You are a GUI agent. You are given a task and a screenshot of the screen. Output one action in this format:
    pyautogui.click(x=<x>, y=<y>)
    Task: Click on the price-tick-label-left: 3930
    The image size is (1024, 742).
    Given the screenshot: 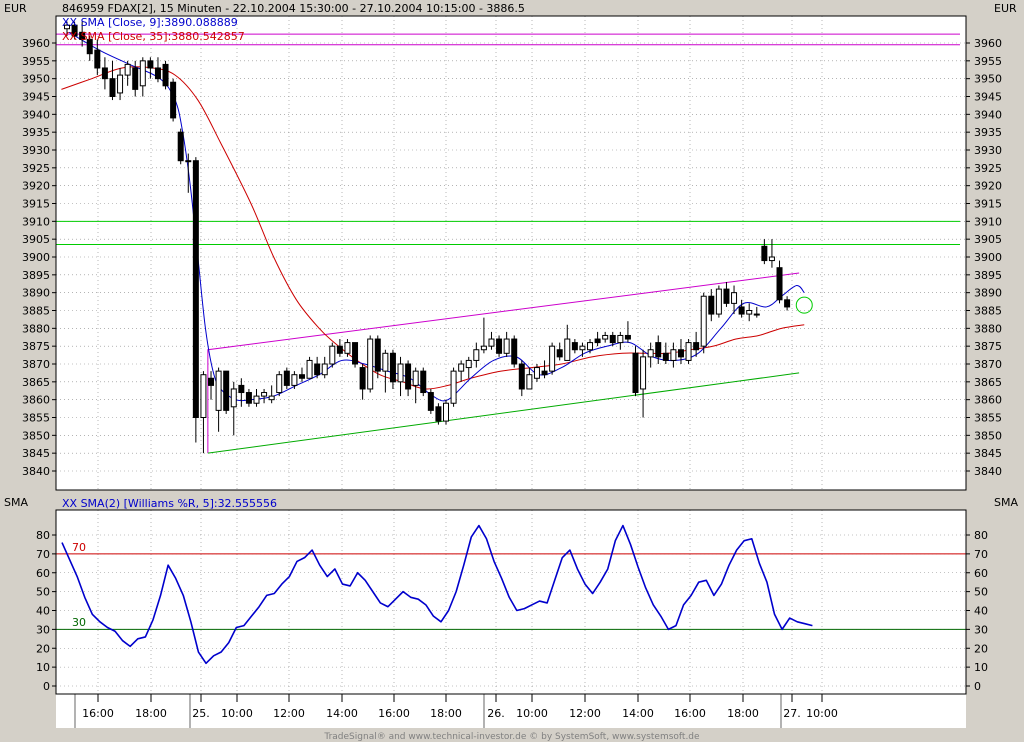 What is the action you would take?
    pyautogui.click(x=36, y=150)
    